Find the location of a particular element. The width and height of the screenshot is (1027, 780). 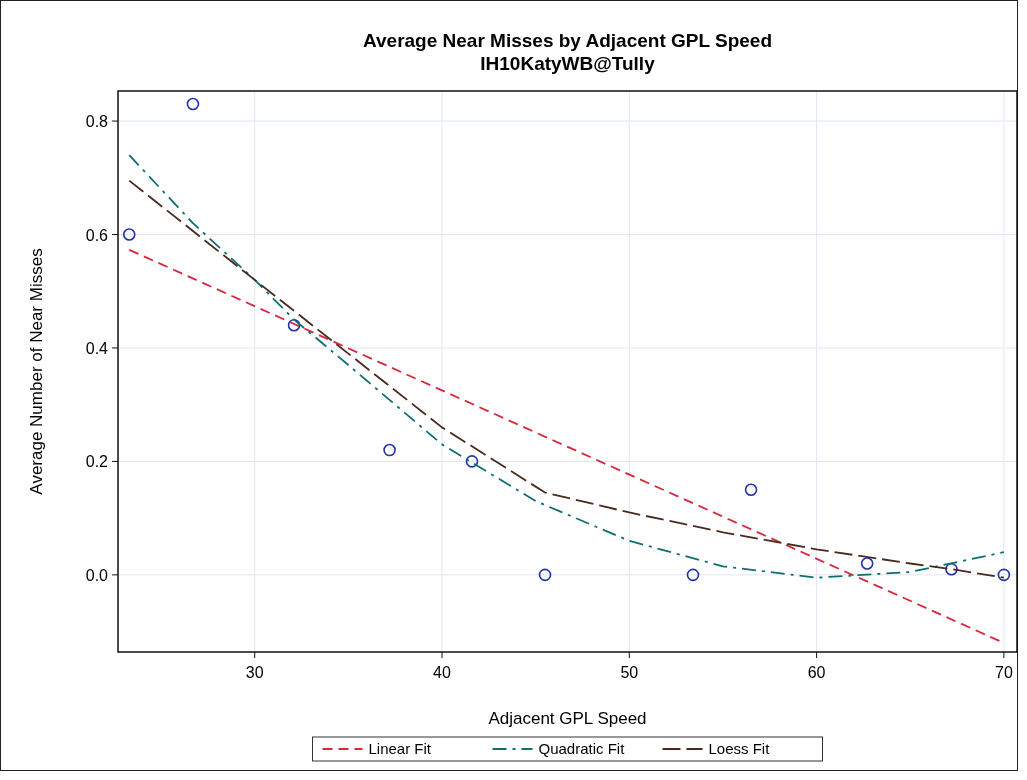

x-tick-label: 40 is located at coordinates (442, 672).